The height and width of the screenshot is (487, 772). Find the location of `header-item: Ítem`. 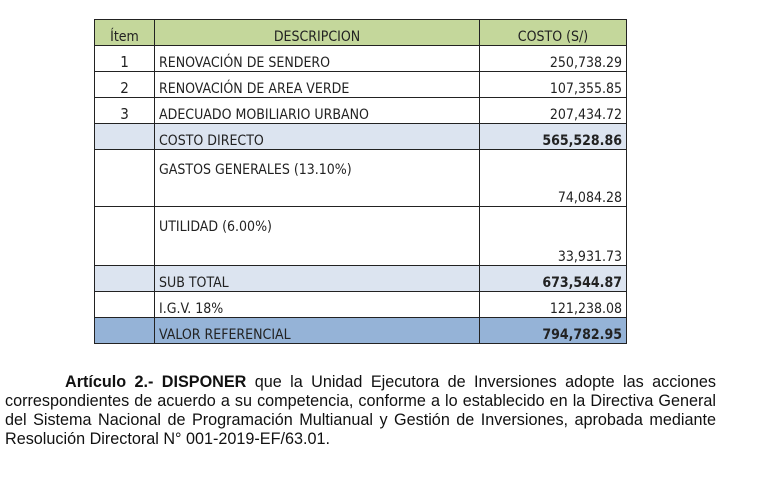

header-item: Ítem is located at coordinates (124, 32).